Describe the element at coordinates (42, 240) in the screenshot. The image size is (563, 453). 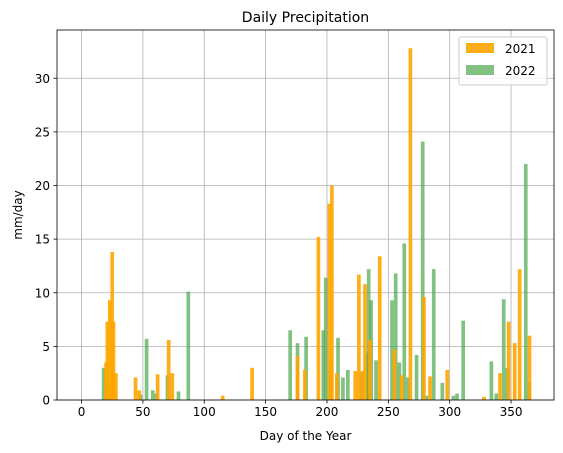
I see `y-tick-label: 15` at that location.